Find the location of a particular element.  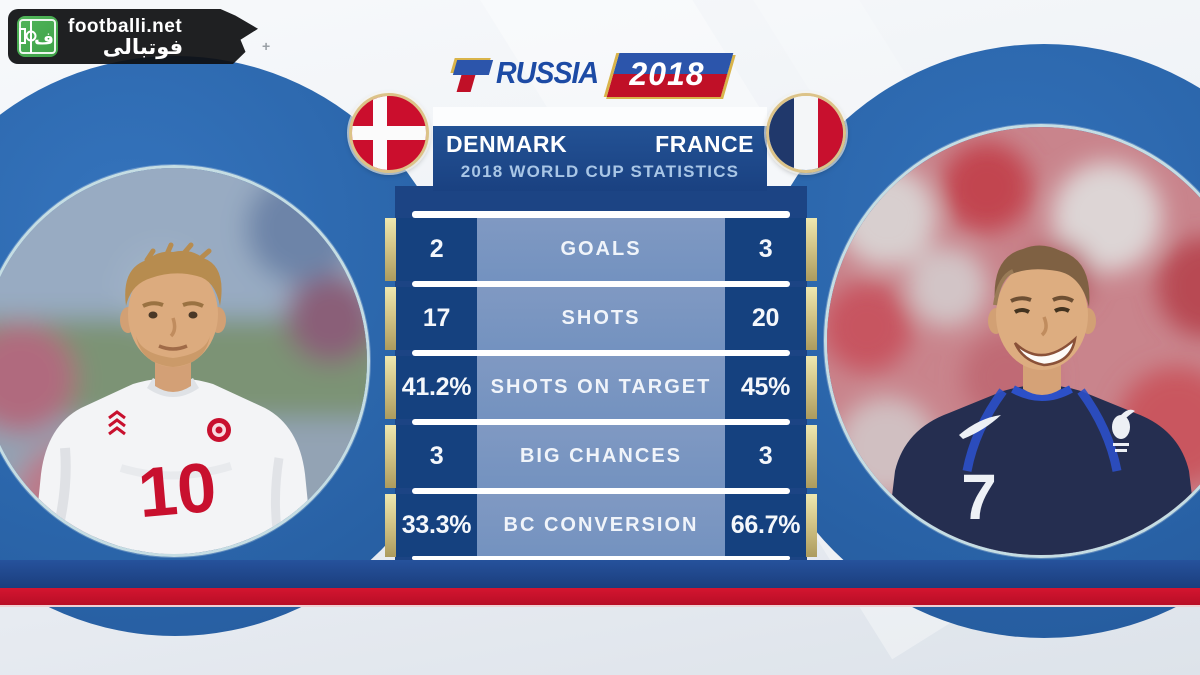

header-top-strip is located at coordinates (600, 116).